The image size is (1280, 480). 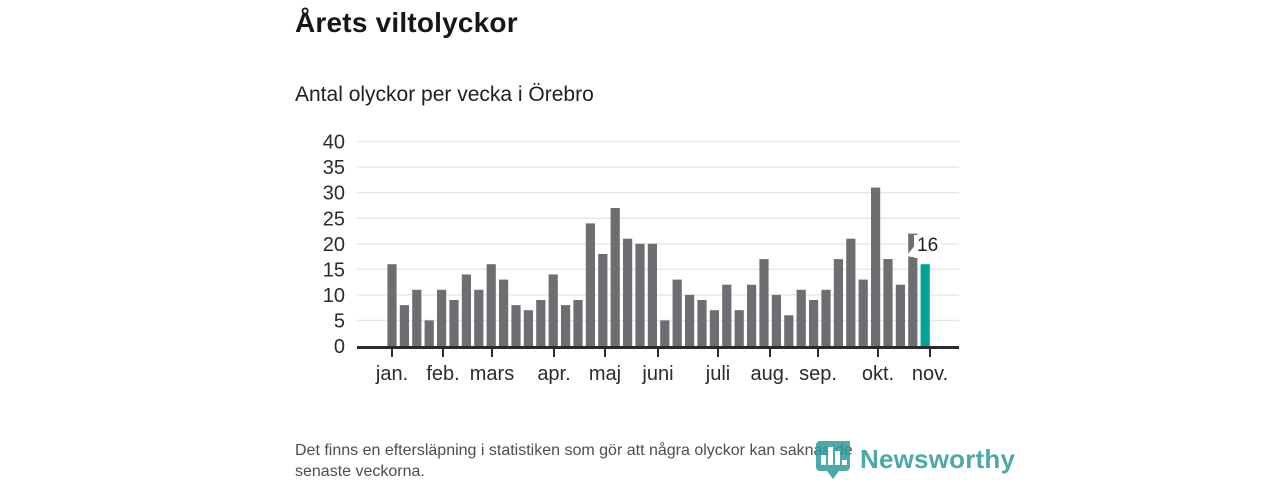 What do you see at coordinates (492, 374) in the screenshot?
I see `month-label: mars` at bounding box center [492, 374].